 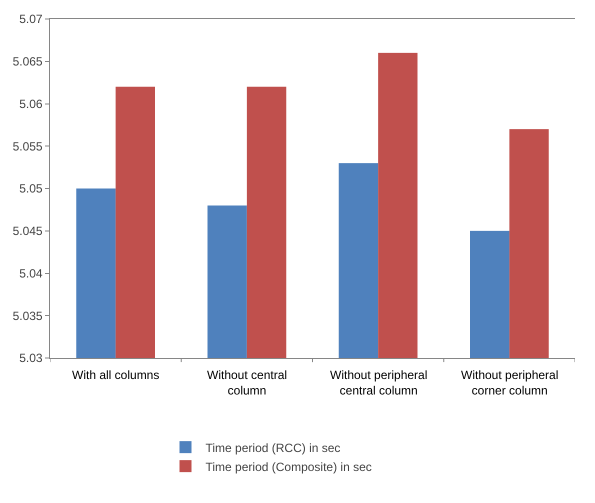 I want to click on y-tick-label: 5.06, so click(x=31, y=103).